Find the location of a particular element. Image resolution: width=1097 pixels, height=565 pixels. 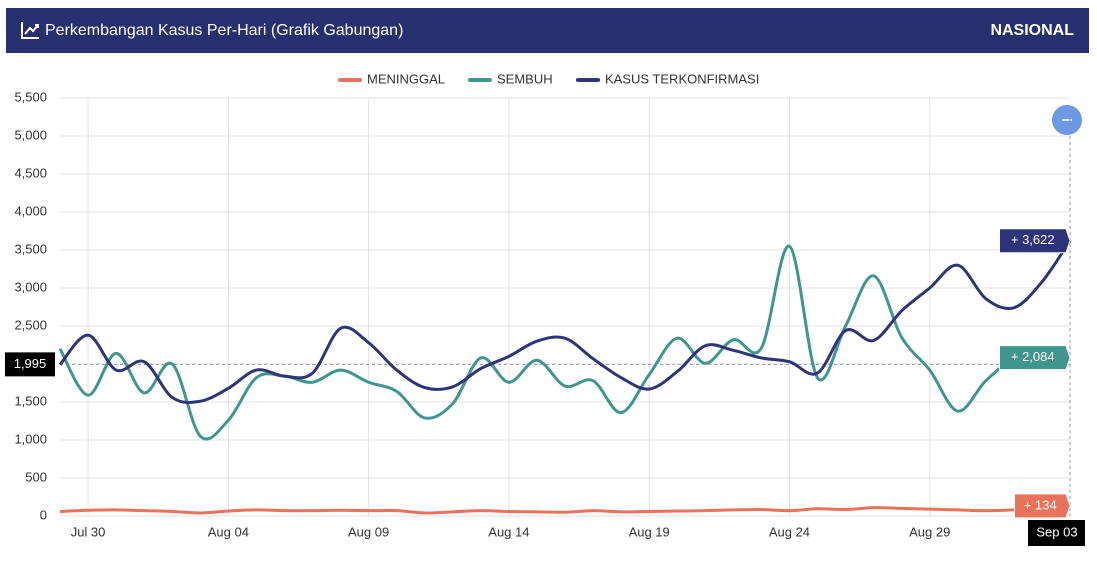

x-crosshair-box is located at coordinates (1056, 533).